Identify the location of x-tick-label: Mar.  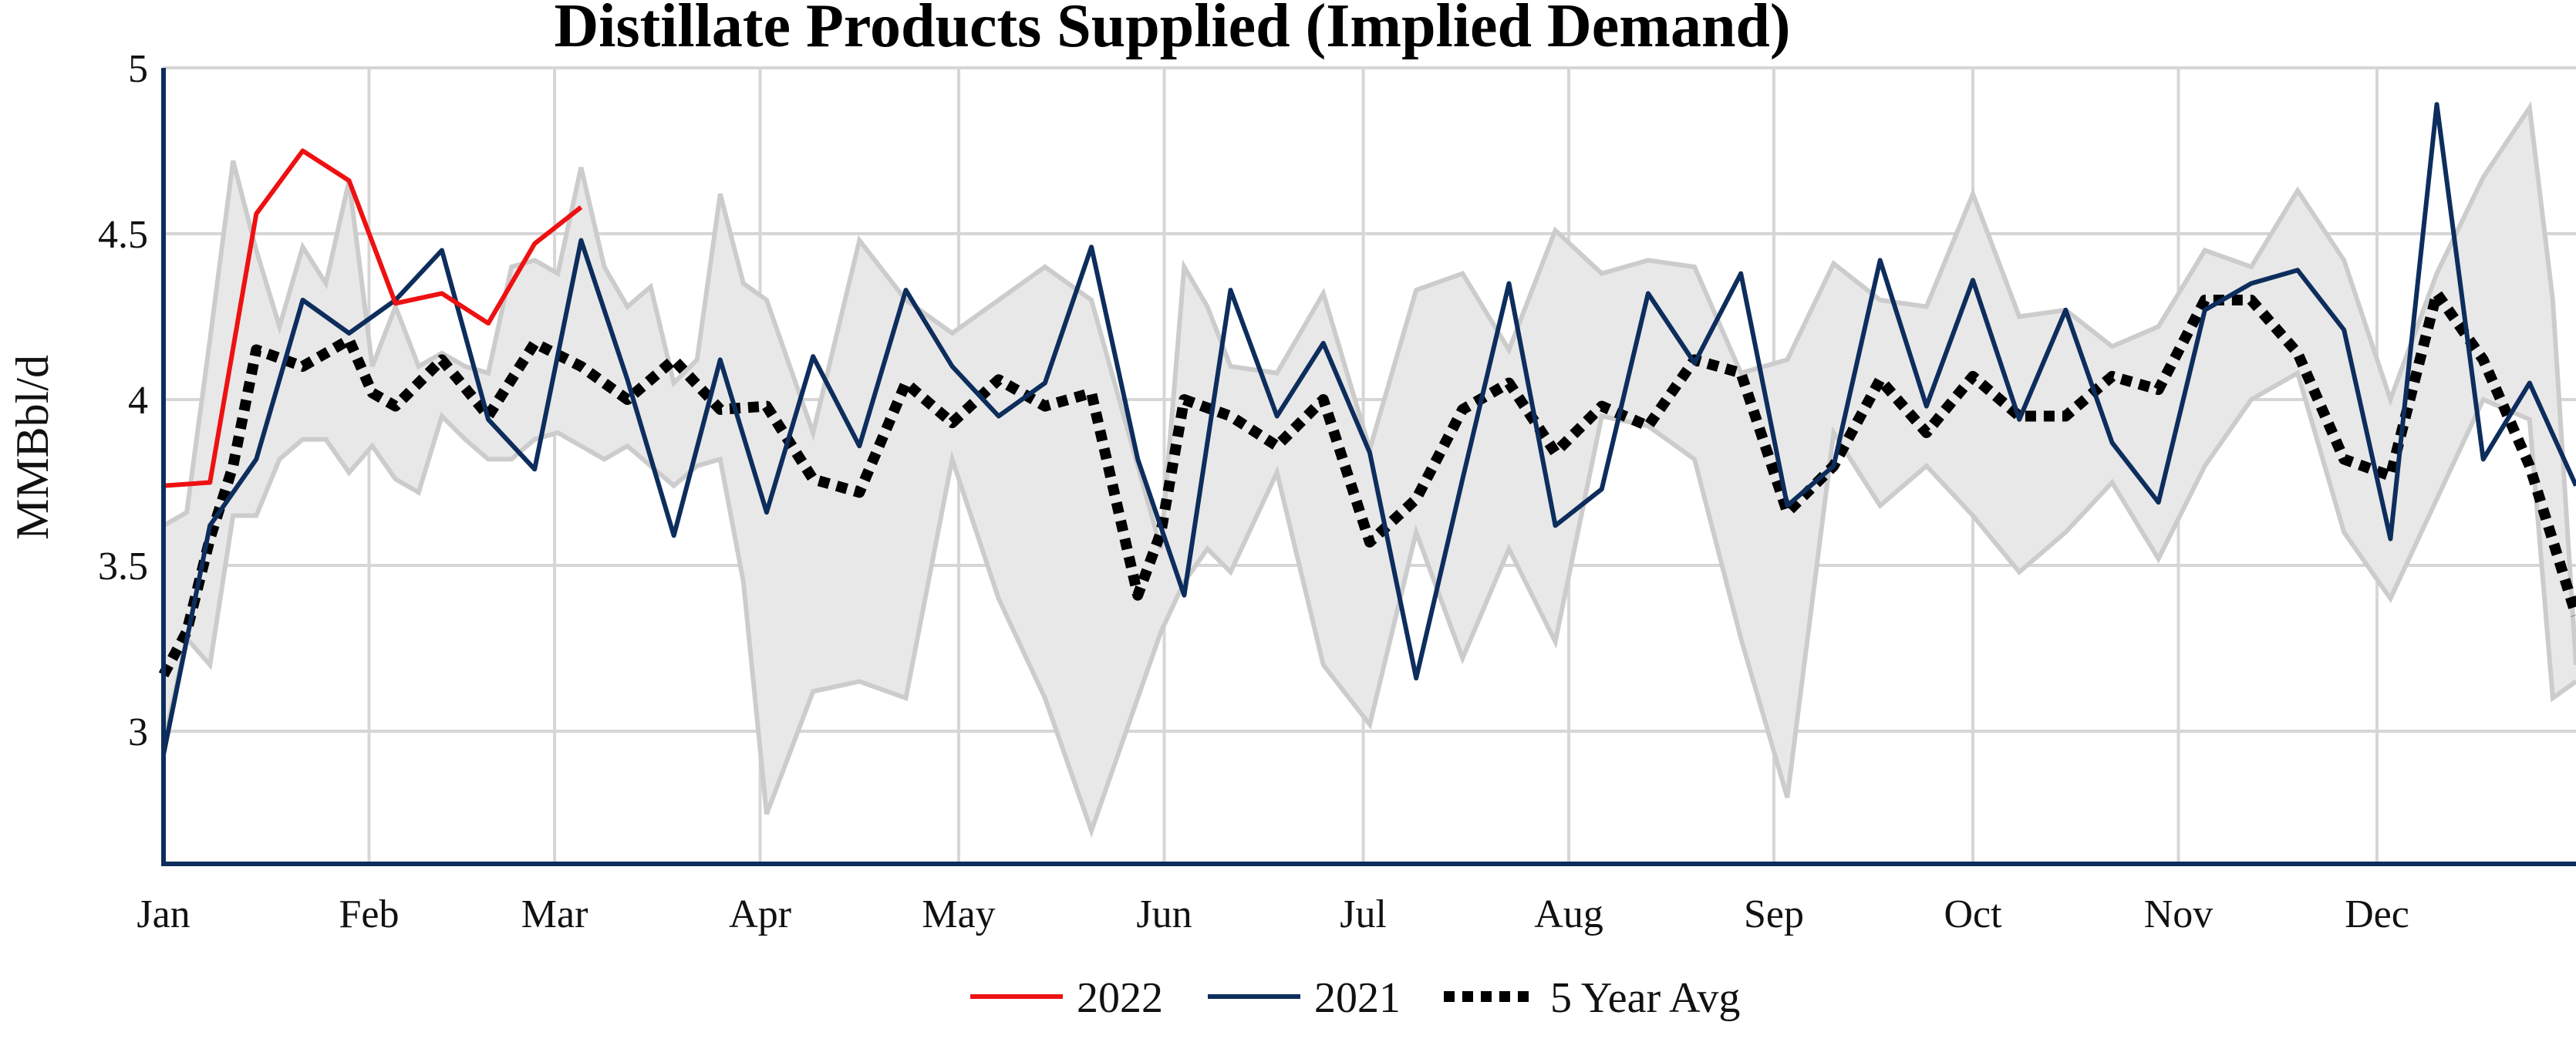
(554, 914).